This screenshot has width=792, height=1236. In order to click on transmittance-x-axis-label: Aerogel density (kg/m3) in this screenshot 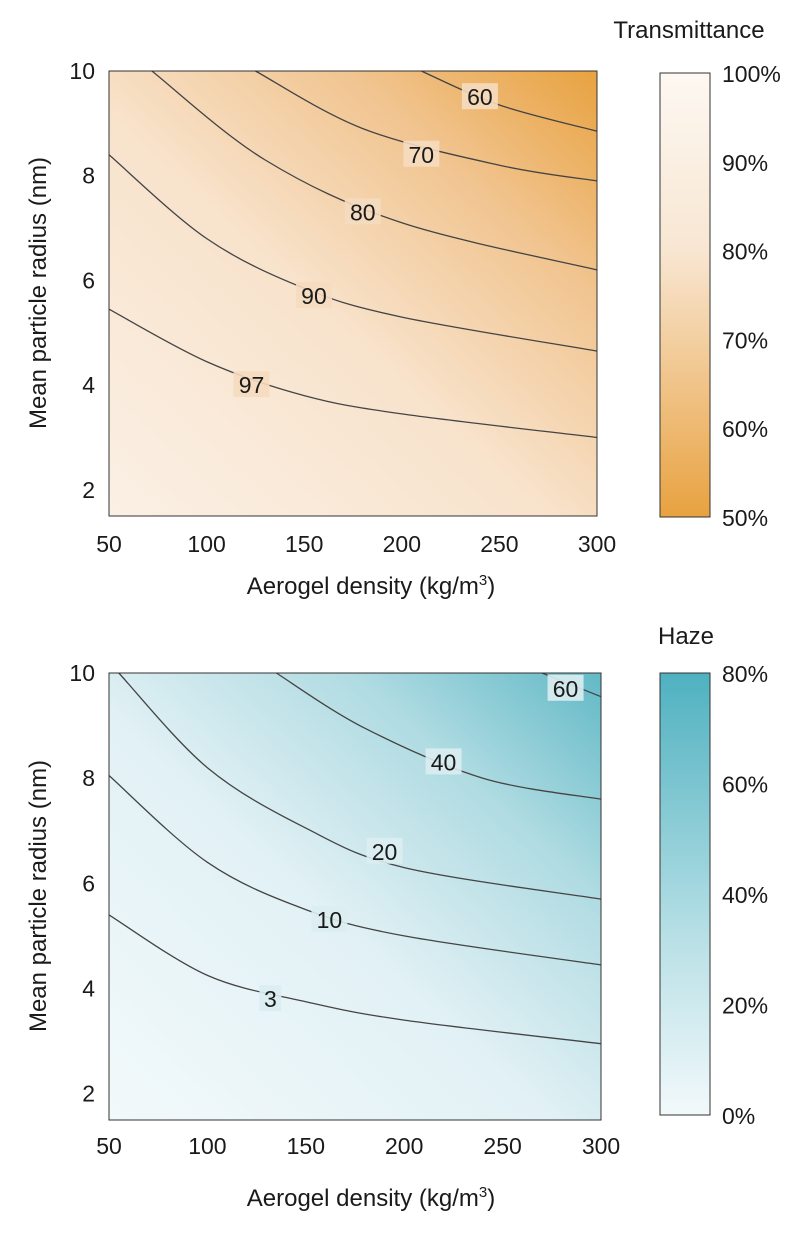, I will do `click(371, 586)`.